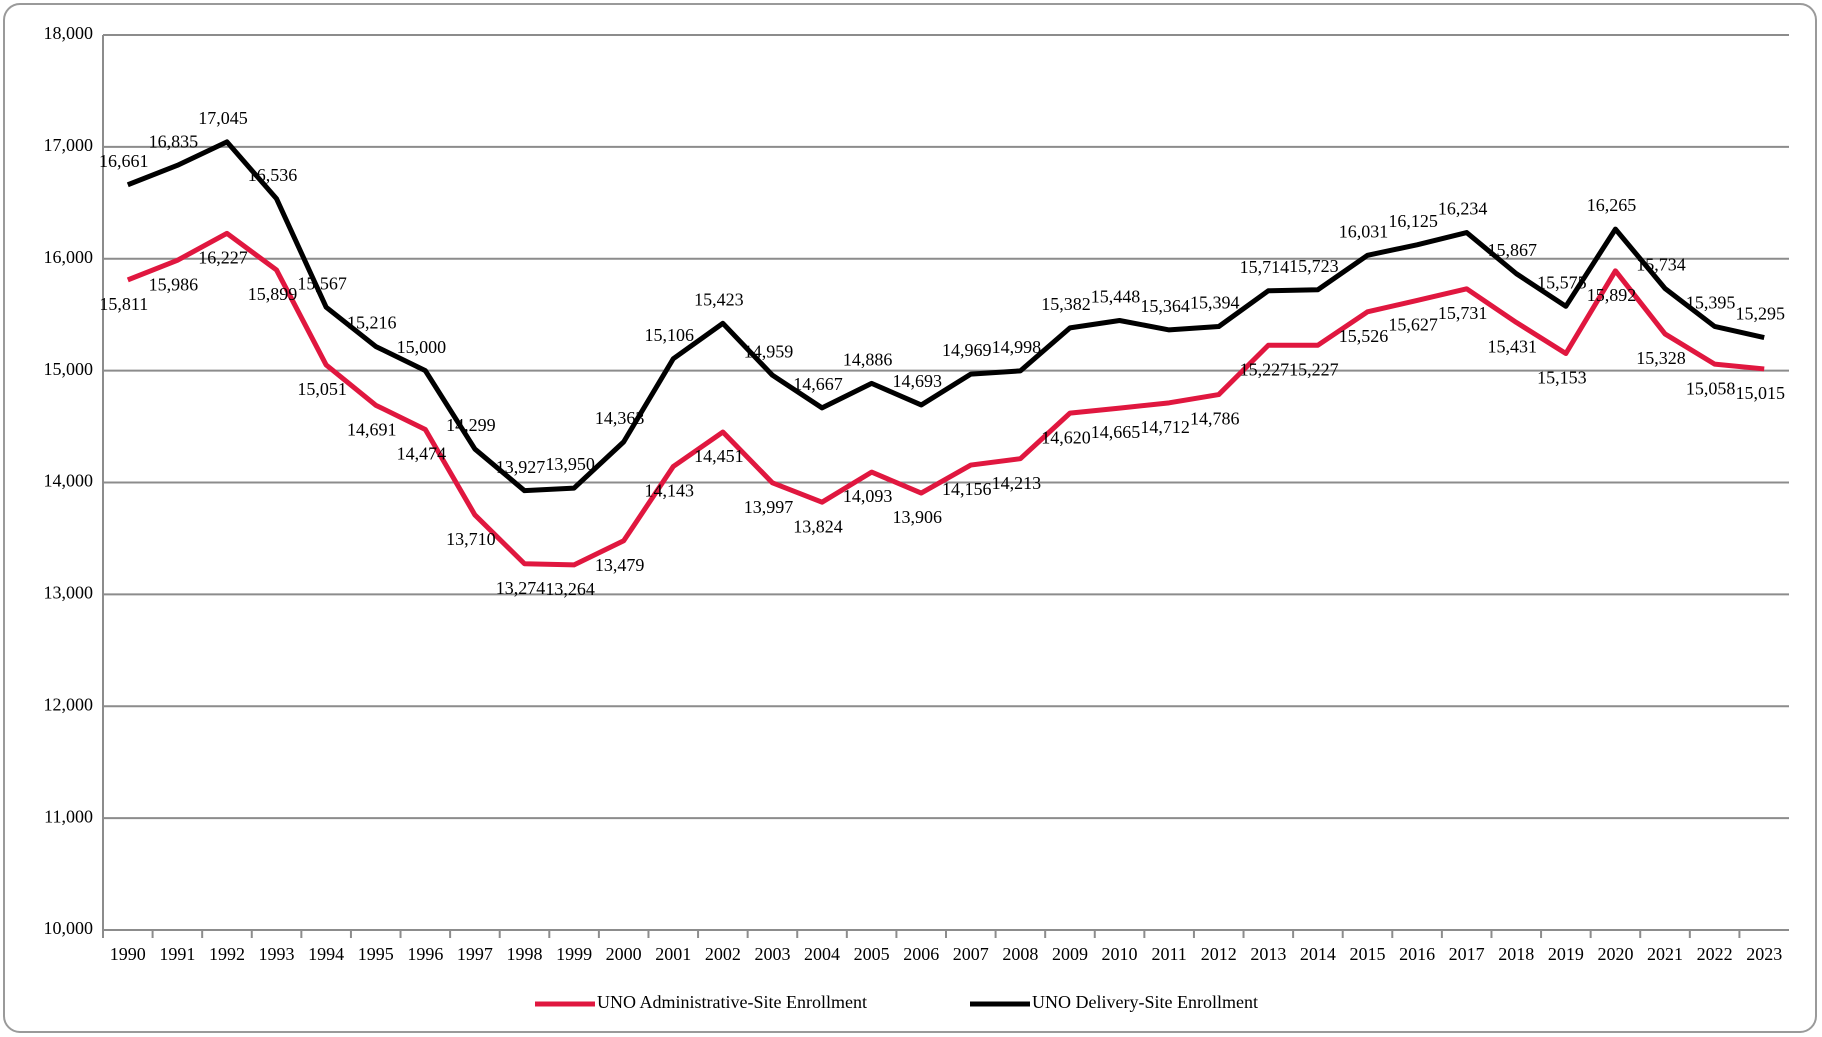 The width and height of the screenshot is (1822, 1037). I want to click on data-label: 15,295, so click(1760, 314).